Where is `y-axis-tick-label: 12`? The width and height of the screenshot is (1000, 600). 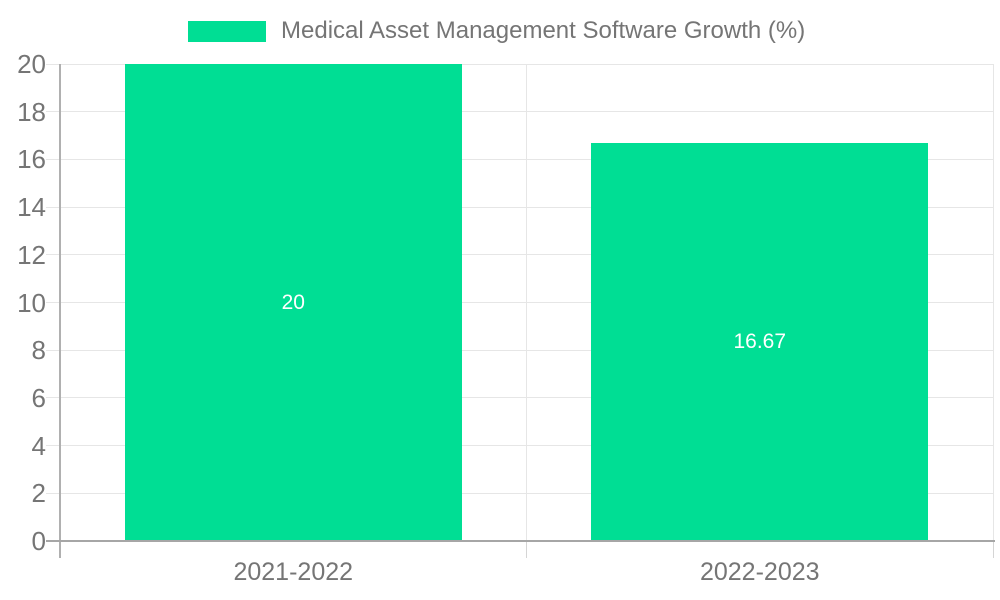 y-axis-tick-label: 12 is located at coordinates (31, 254).